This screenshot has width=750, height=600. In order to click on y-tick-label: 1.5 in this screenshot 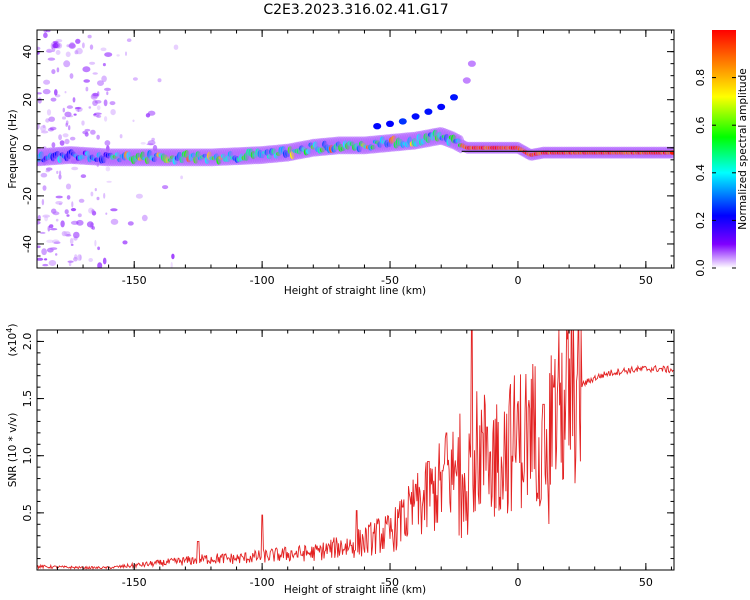, I will do `click(27, 399)`.